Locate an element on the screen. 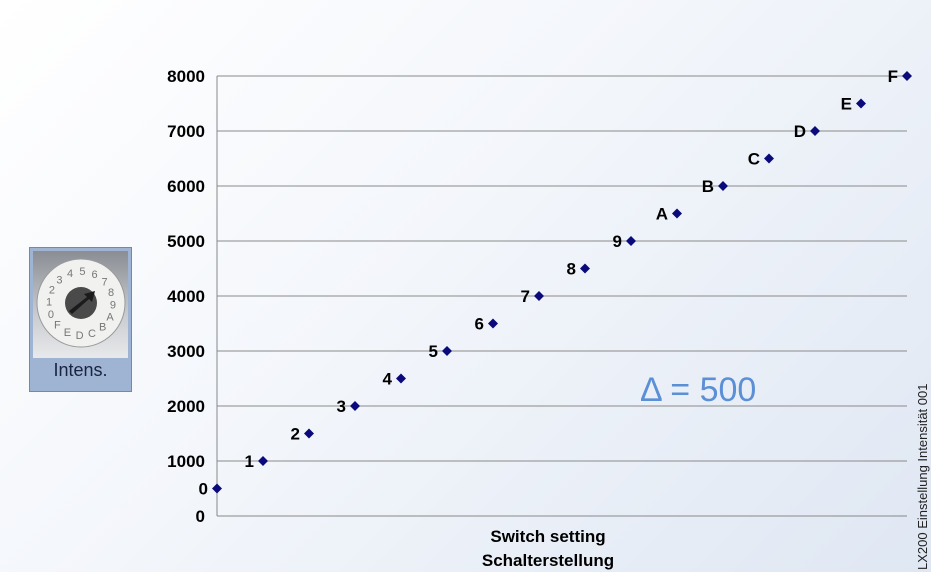  y-tick-label: 1000 is located at coordinates (186, 461).